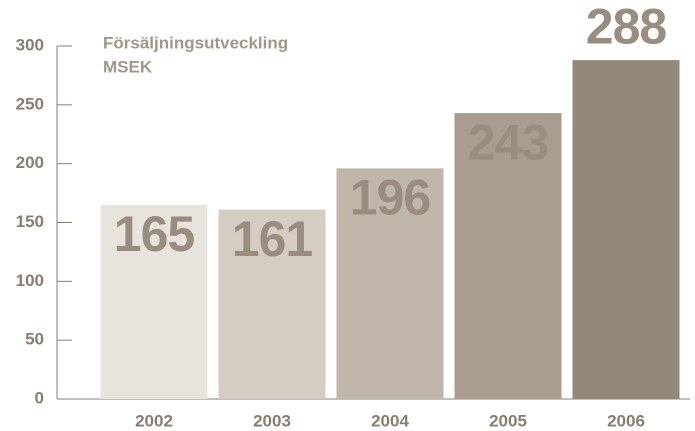 This screenshot has height=431, width=695. What do you see at coordinates (626, 420) in the screenshot?
I see `x-tick-label: 2006` at bounding box center [626, 420].